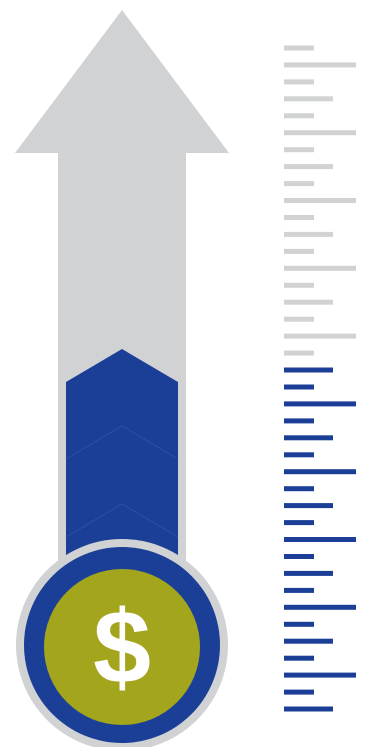  I want to click on coin, so click(122, 647).